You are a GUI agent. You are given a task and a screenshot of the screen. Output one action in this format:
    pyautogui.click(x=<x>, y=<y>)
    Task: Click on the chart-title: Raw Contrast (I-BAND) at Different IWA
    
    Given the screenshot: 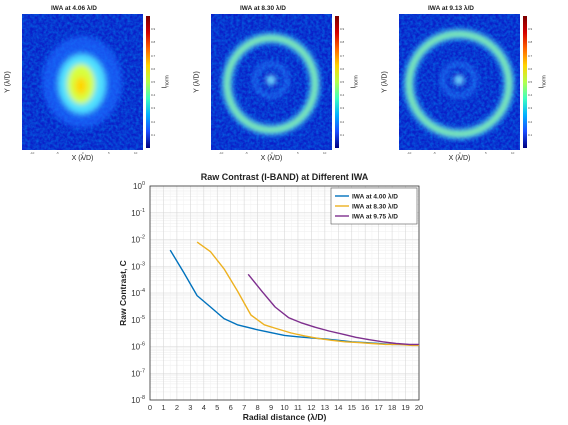 What is the action you would take?
    pyautogui.click(x=285, y=177)
    